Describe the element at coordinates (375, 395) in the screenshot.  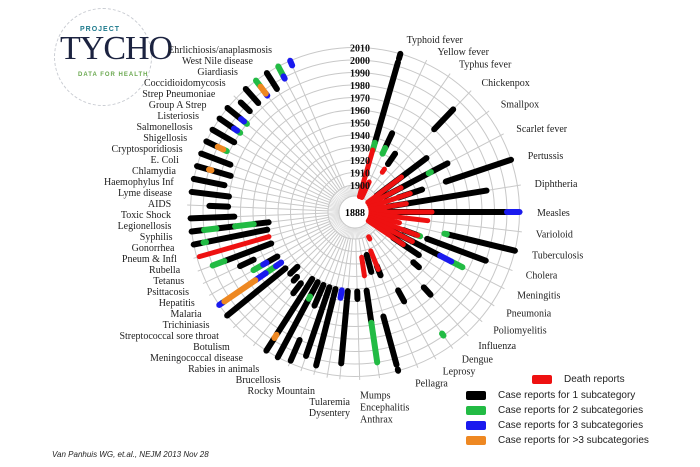
I see `disease-label: Mumps` at that location.